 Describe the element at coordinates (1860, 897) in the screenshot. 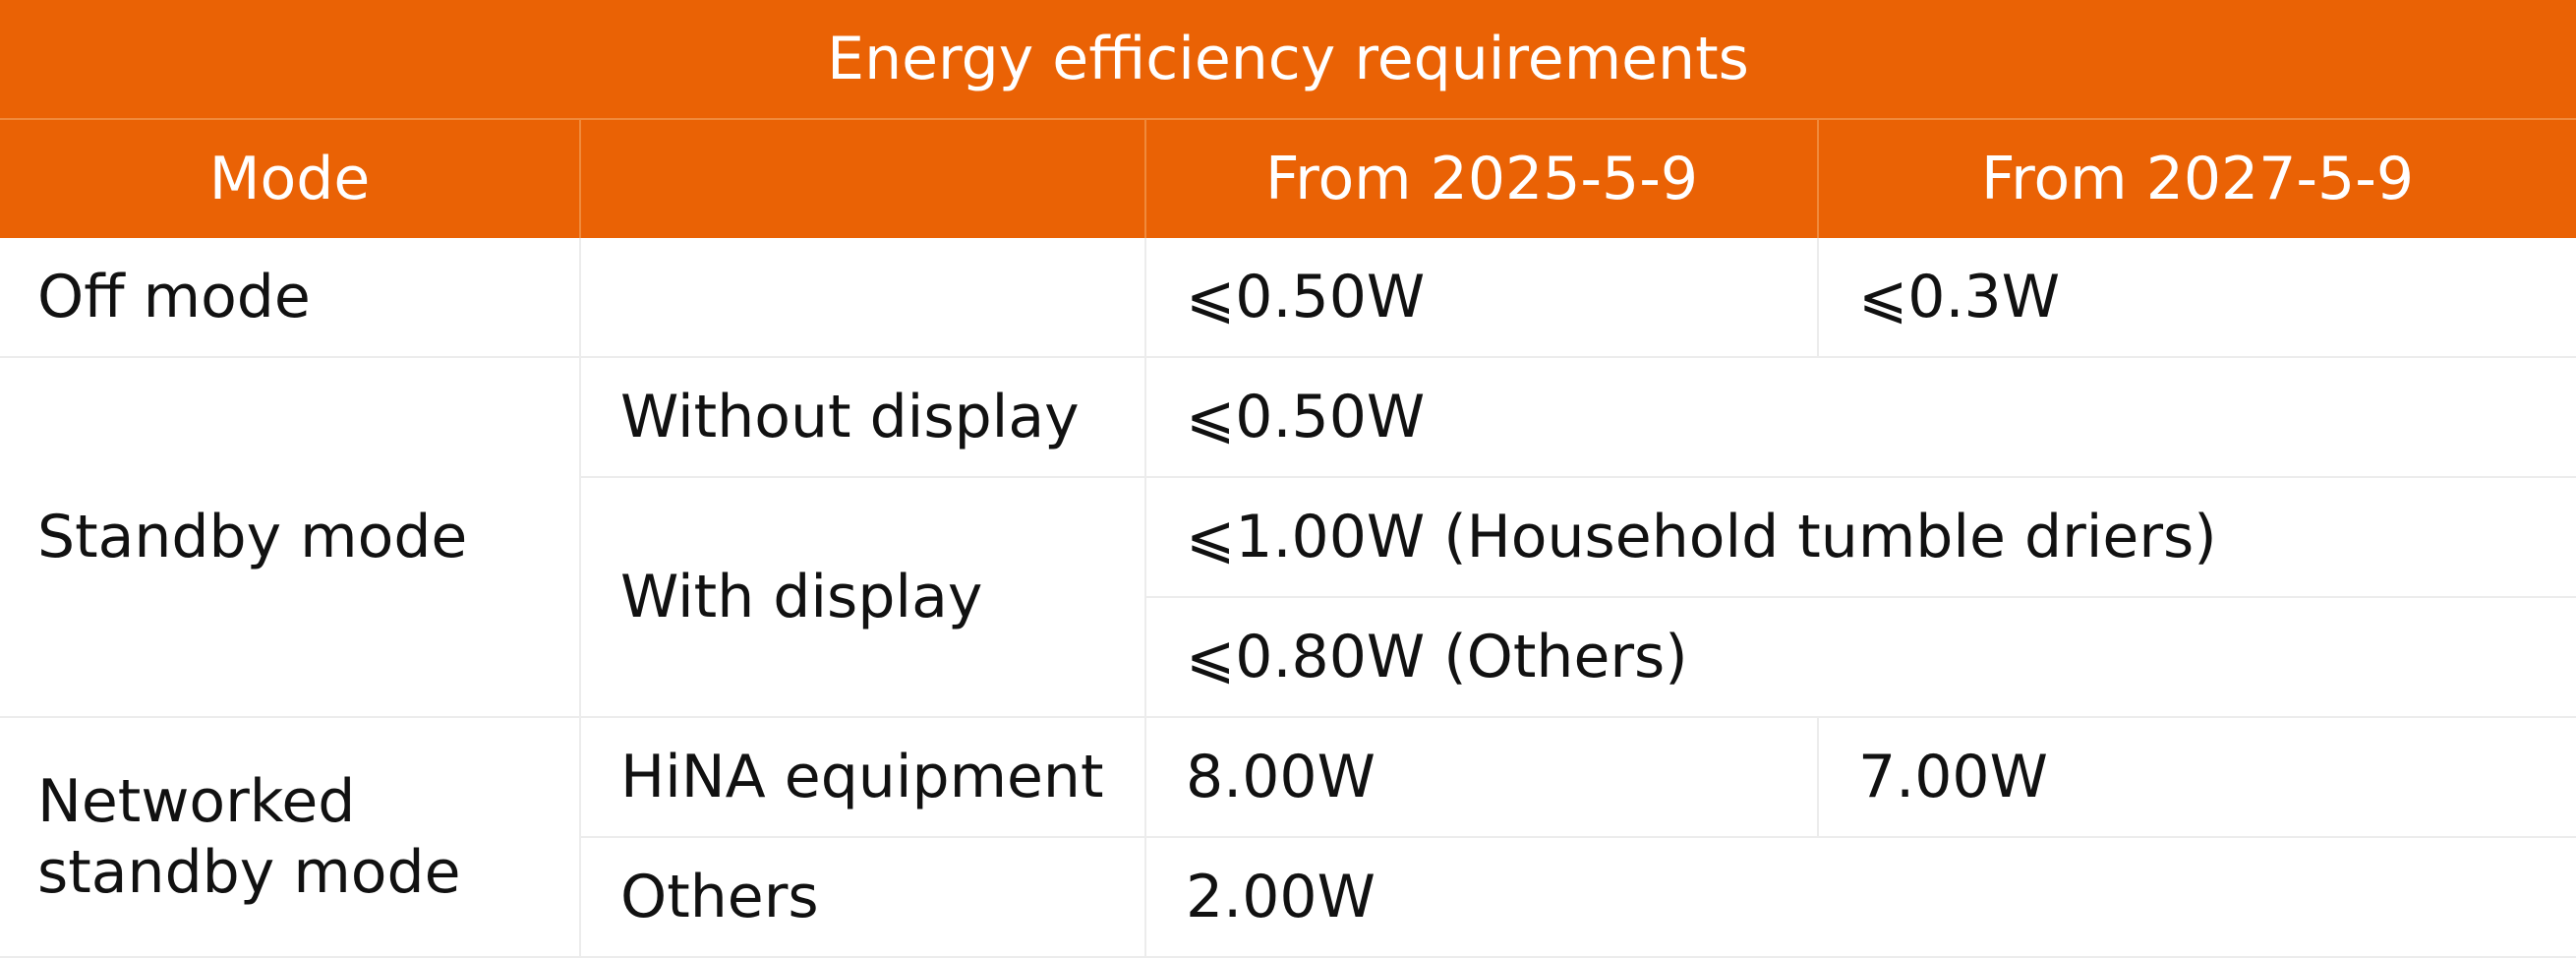

I see `others-value: 2.00W` at that location.